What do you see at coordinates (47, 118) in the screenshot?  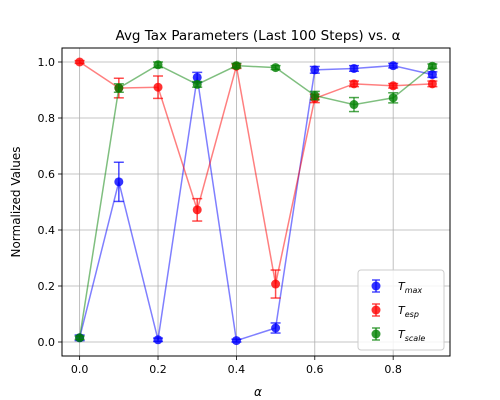 I see `y-tick-label: 0.8` at bounding box center [47, 118].